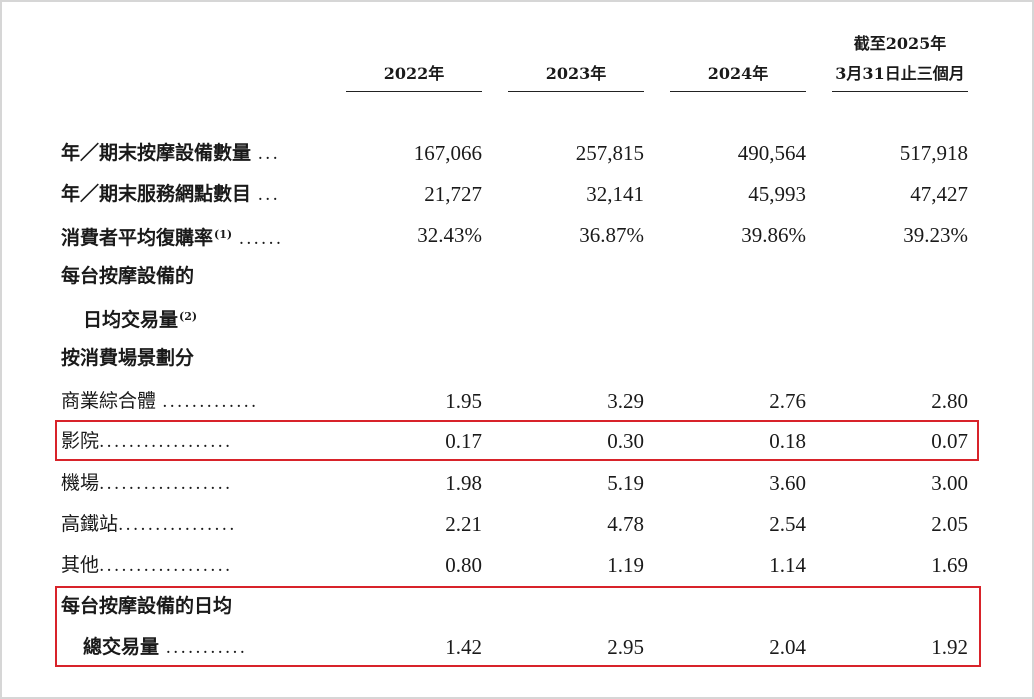  I want to click on footnote-ref: (2), so click(188, 316).